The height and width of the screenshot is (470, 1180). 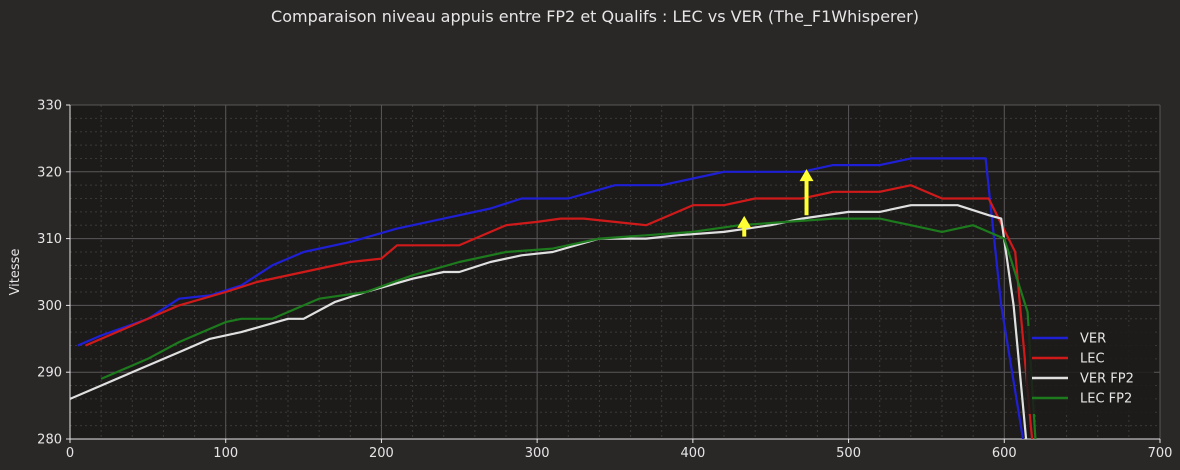 What do you see at coordinates (49, 440) in the screenshot?
I see `y-tick-label: 280` at bounding box center [49, 440].